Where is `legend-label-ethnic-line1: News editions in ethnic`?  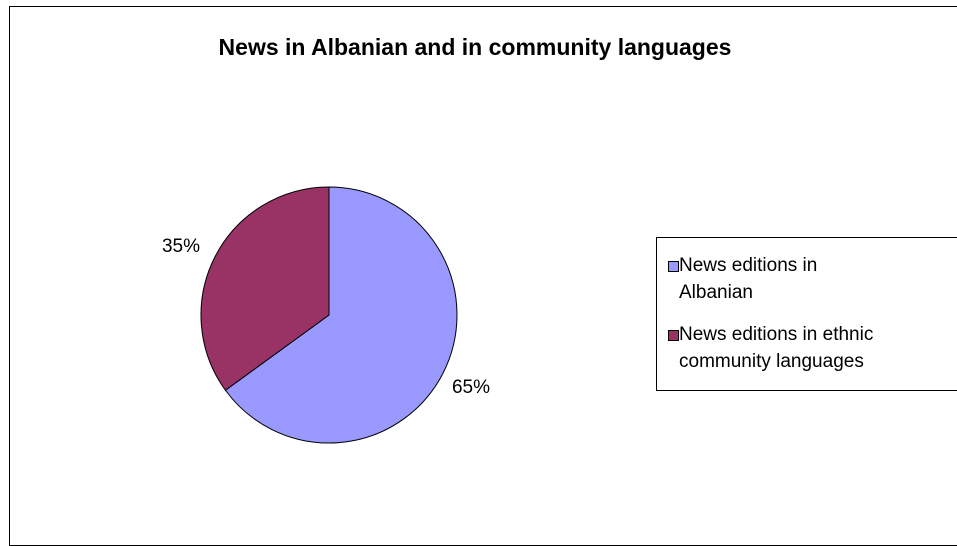
legend-label-ethnic-line1: News editions in ethnic is located at coordinates (776, 334).